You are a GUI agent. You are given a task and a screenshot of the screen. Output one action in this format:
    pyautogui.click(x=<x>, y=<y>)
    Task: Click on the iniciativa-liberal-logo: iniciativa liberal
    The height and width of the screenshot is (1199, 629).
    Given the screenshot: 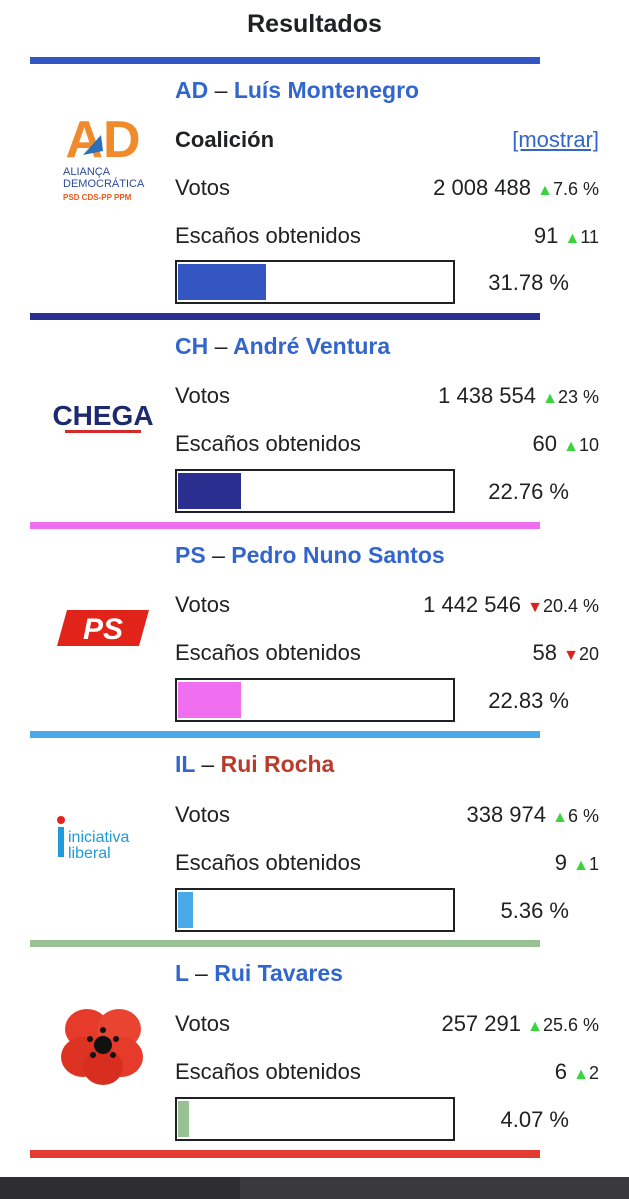 What is the action you would take?
    pyautogui.click(x=103, y=836)
    